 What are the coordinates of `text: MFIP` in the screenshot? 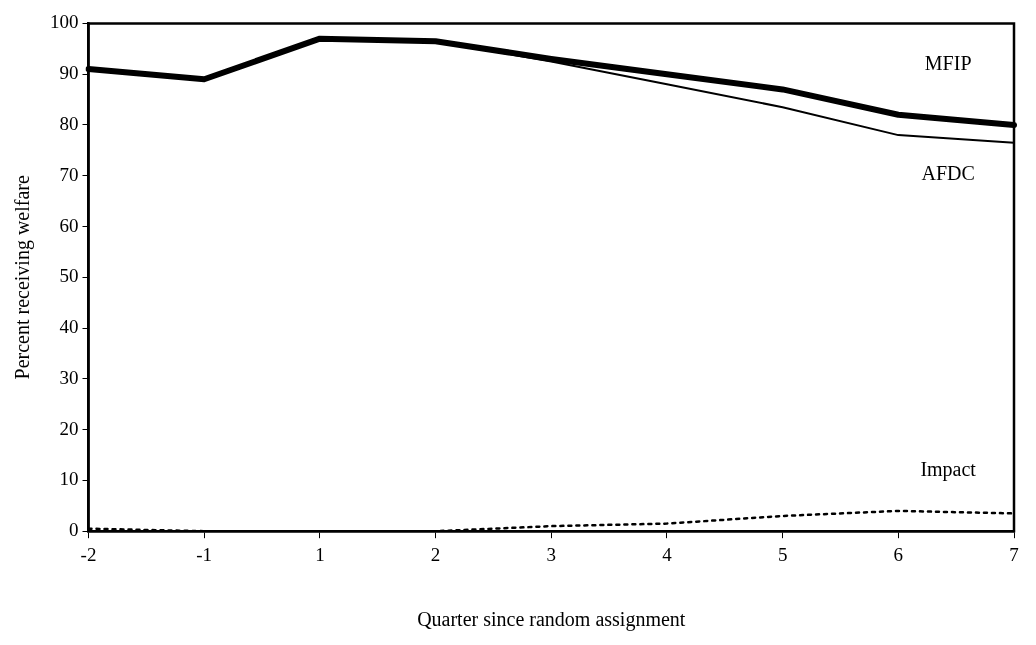 It's located at (948, 62).